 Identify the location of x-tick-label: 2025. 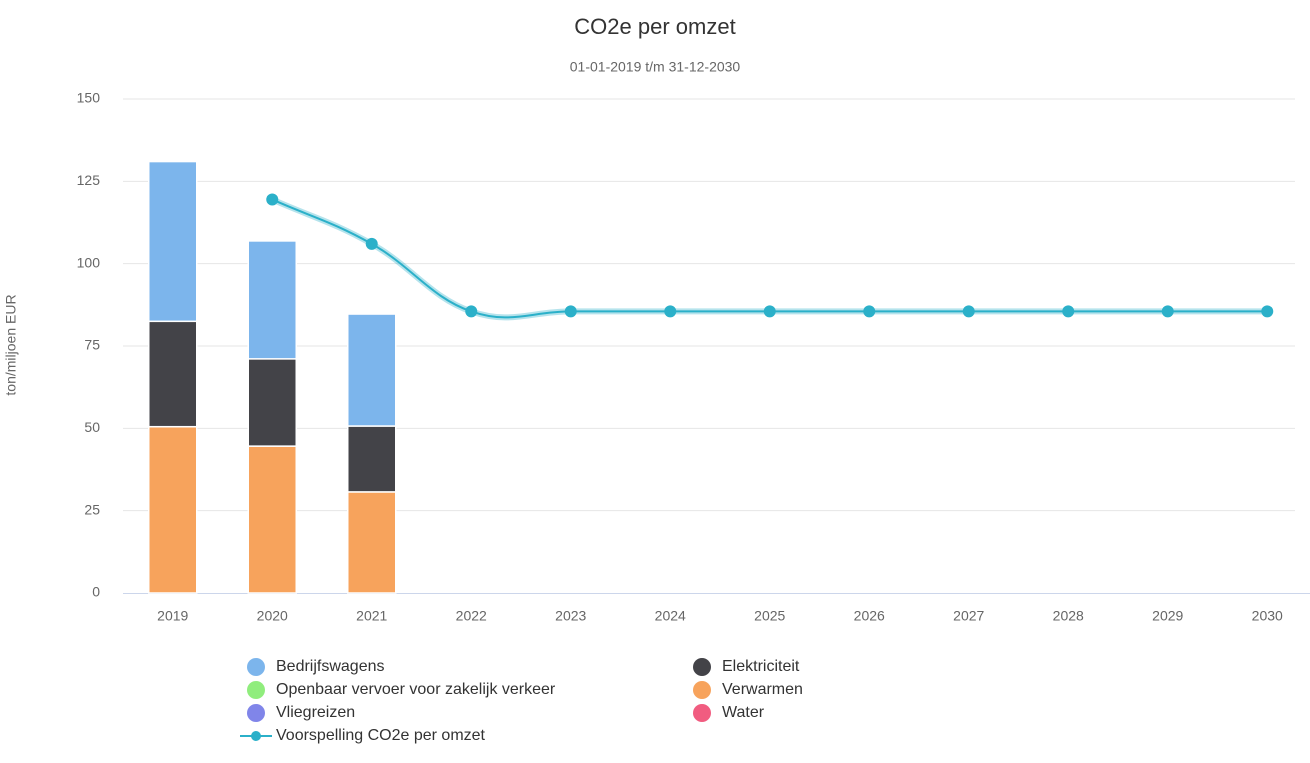
(769, 616).